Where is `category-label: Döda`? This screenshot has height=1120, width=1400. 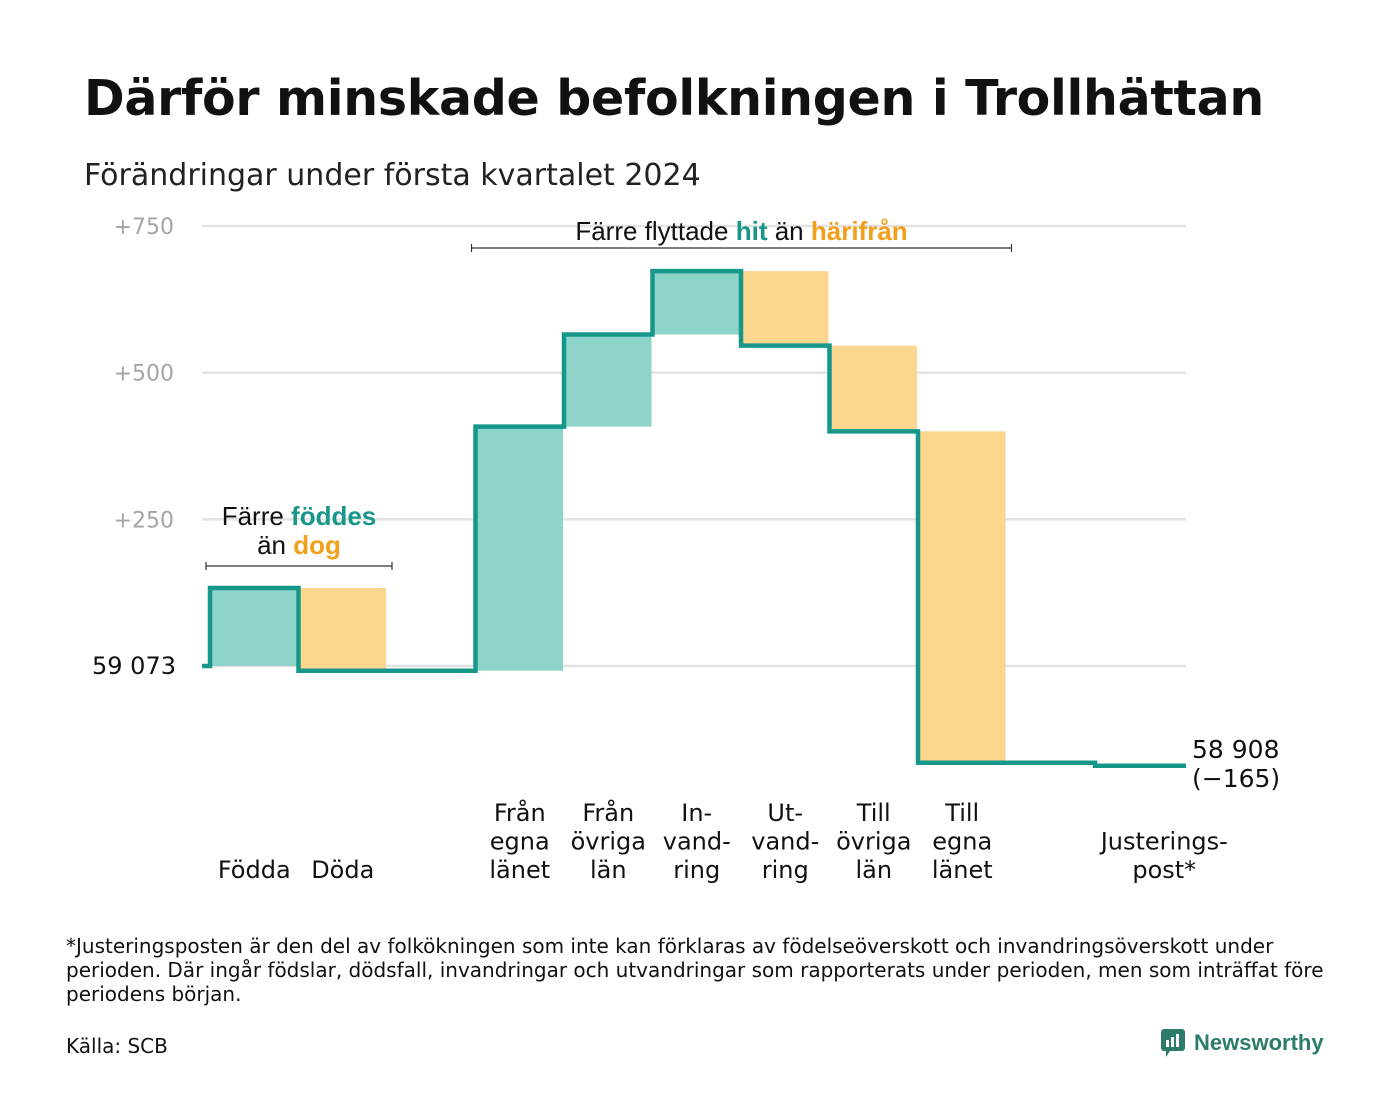 category-label: Döda is located at coordinates (342, 870).